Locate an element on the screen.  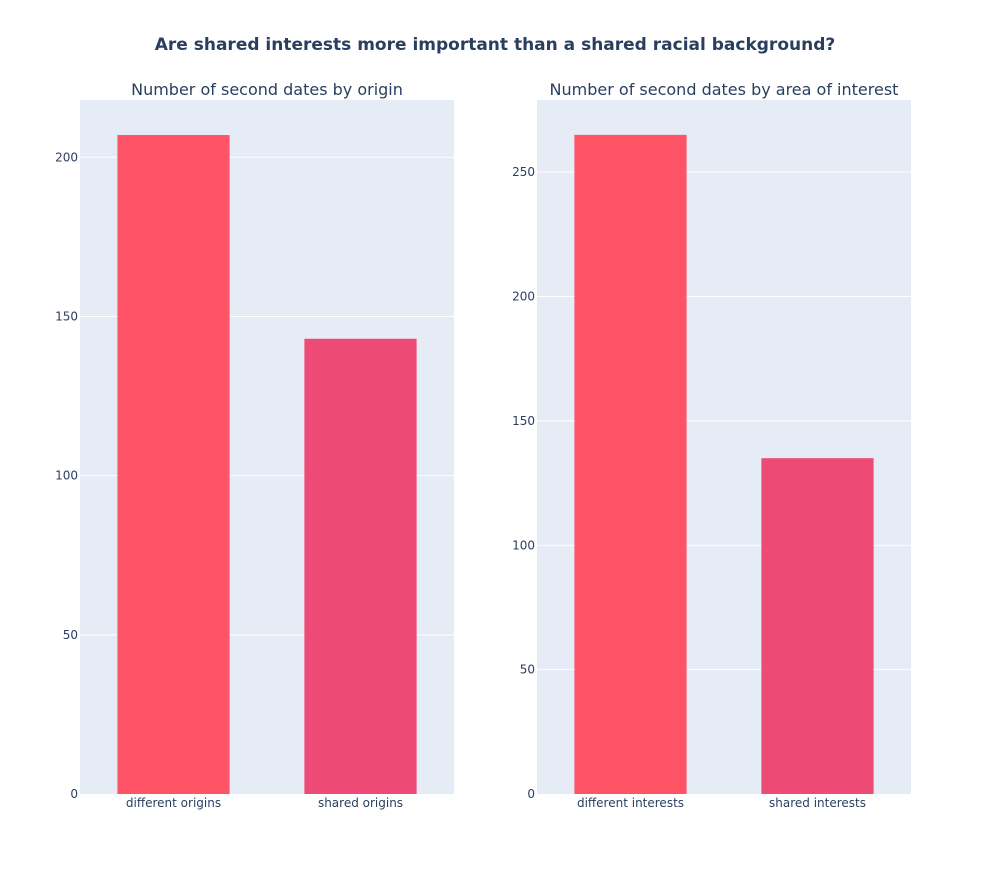
subplot-title: Number of second dates by origin is located at coordinates (267, 89).